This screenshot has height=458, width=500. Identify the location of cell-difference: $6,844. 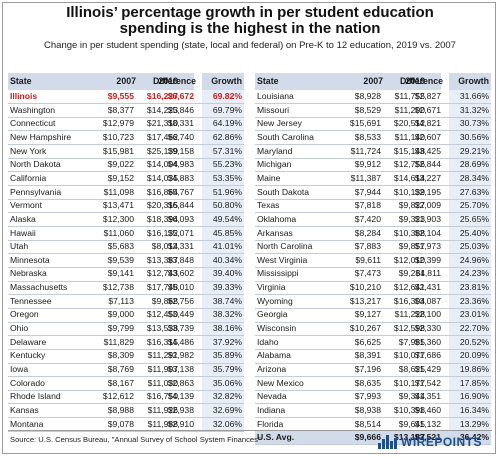
(180, 205).